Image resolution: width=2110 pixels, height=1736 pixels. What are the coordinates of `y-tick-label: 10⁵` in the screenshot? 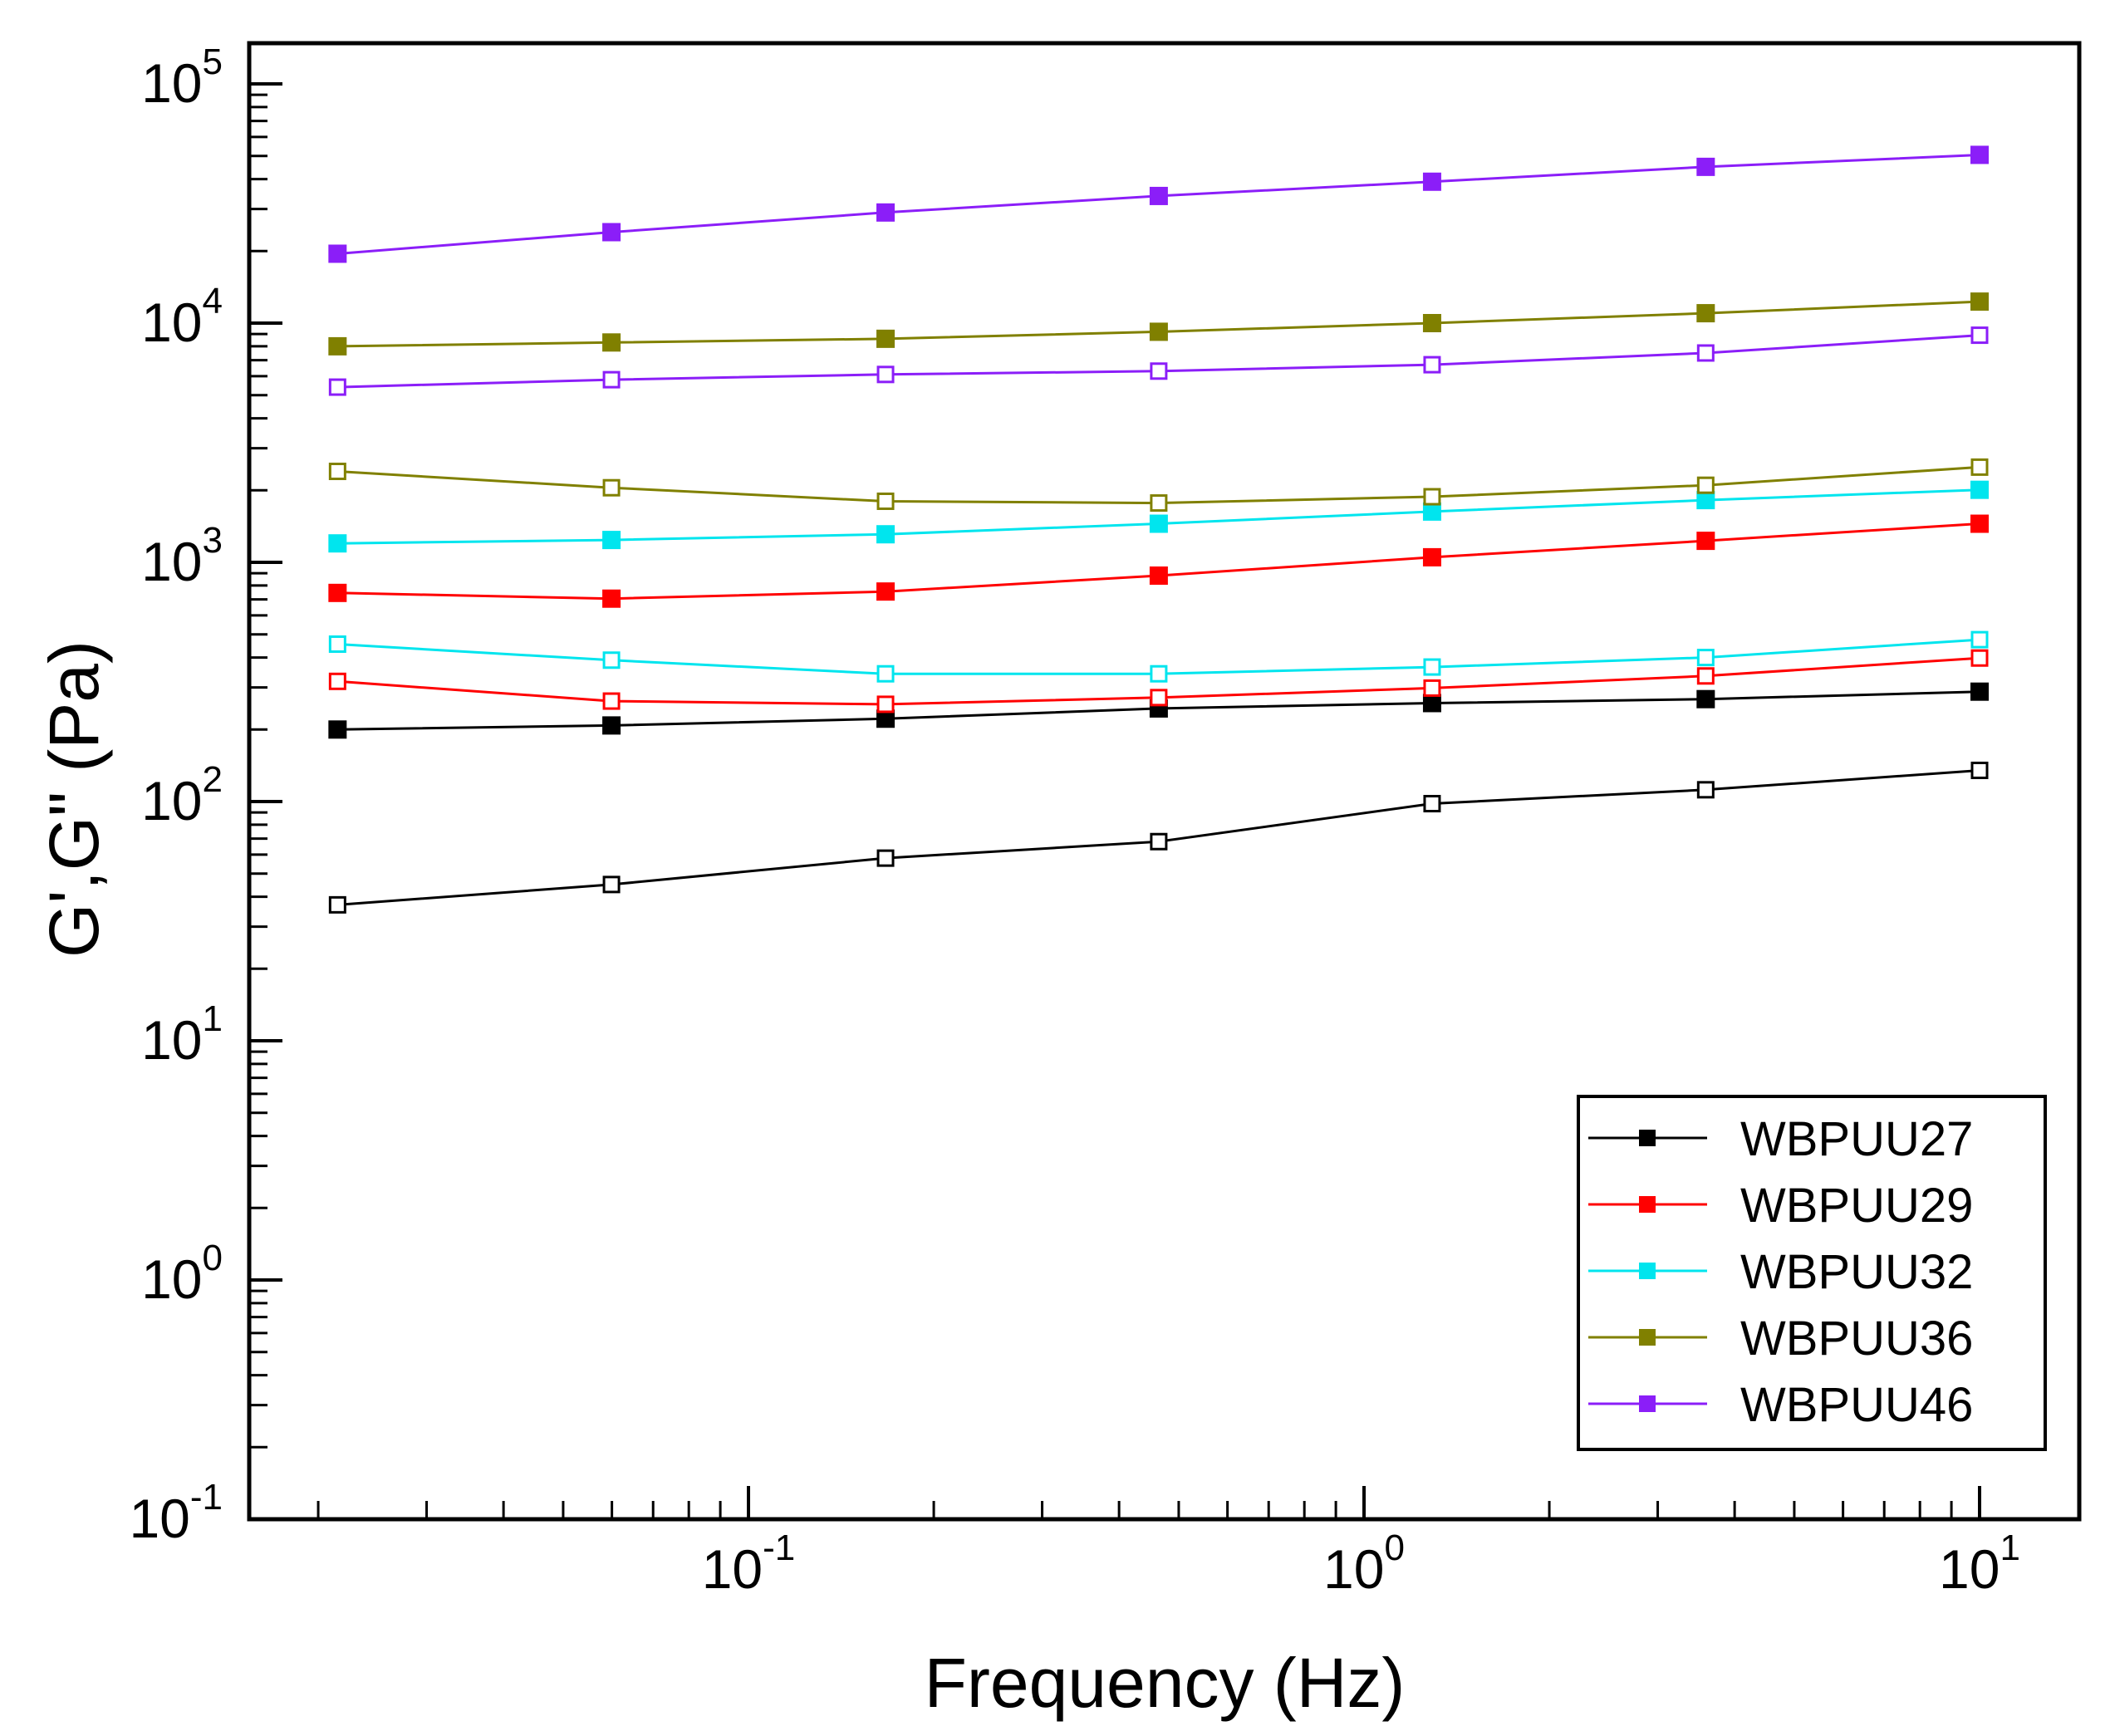 It's located at (182, 78).